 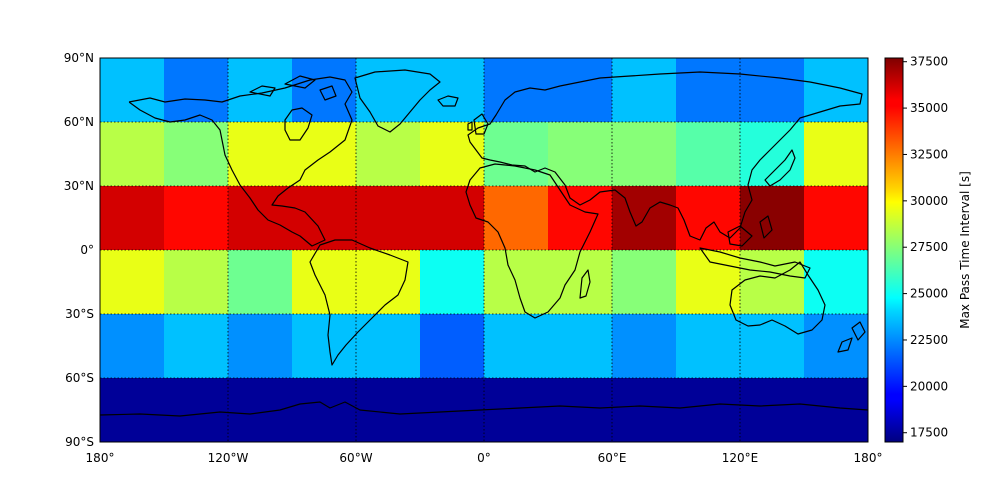 I want to click on longitude-tick-label: 120°W, so click(x=228, y=458).